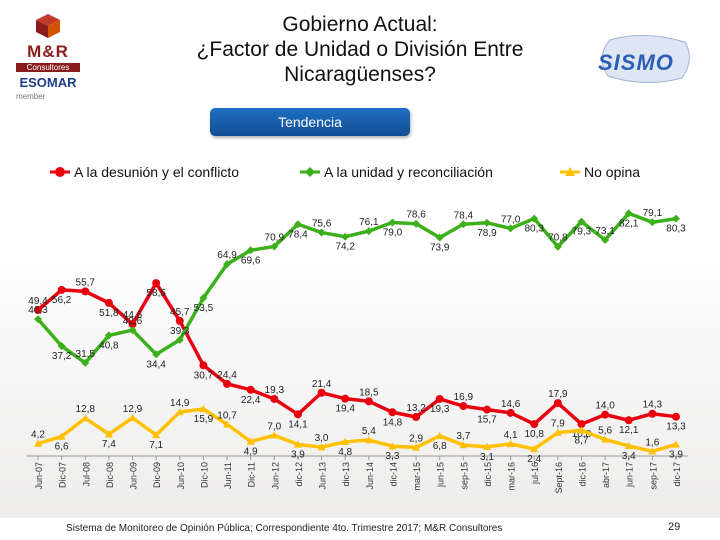  What do you see at coordinates (86, 474) in the screenshot?
I see `x-tick-label-2: Jul-08` at bounding box center [86, 474].